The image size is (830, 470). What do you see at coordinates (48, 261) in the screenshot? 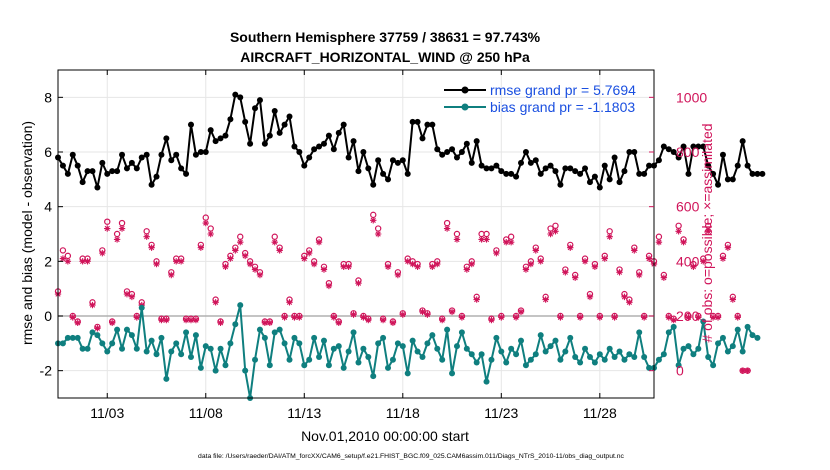
I see `y-left-tick-label: 2` at bounding box center [48, 261].